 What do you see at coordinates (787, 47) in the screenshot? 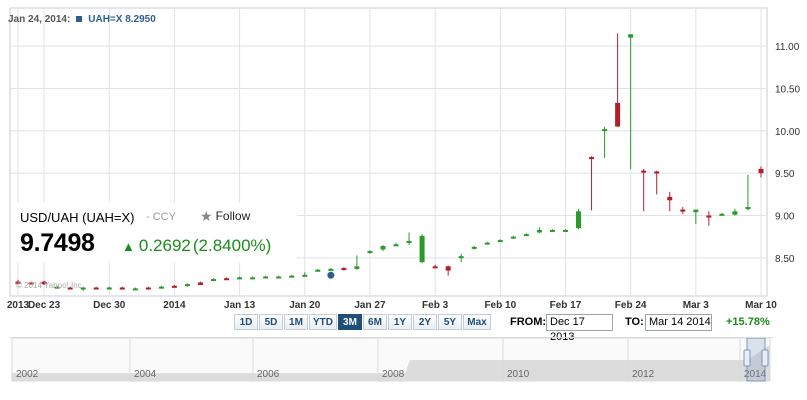
I see `y-tick-label: 11.00` at bounding box center [787, 47].